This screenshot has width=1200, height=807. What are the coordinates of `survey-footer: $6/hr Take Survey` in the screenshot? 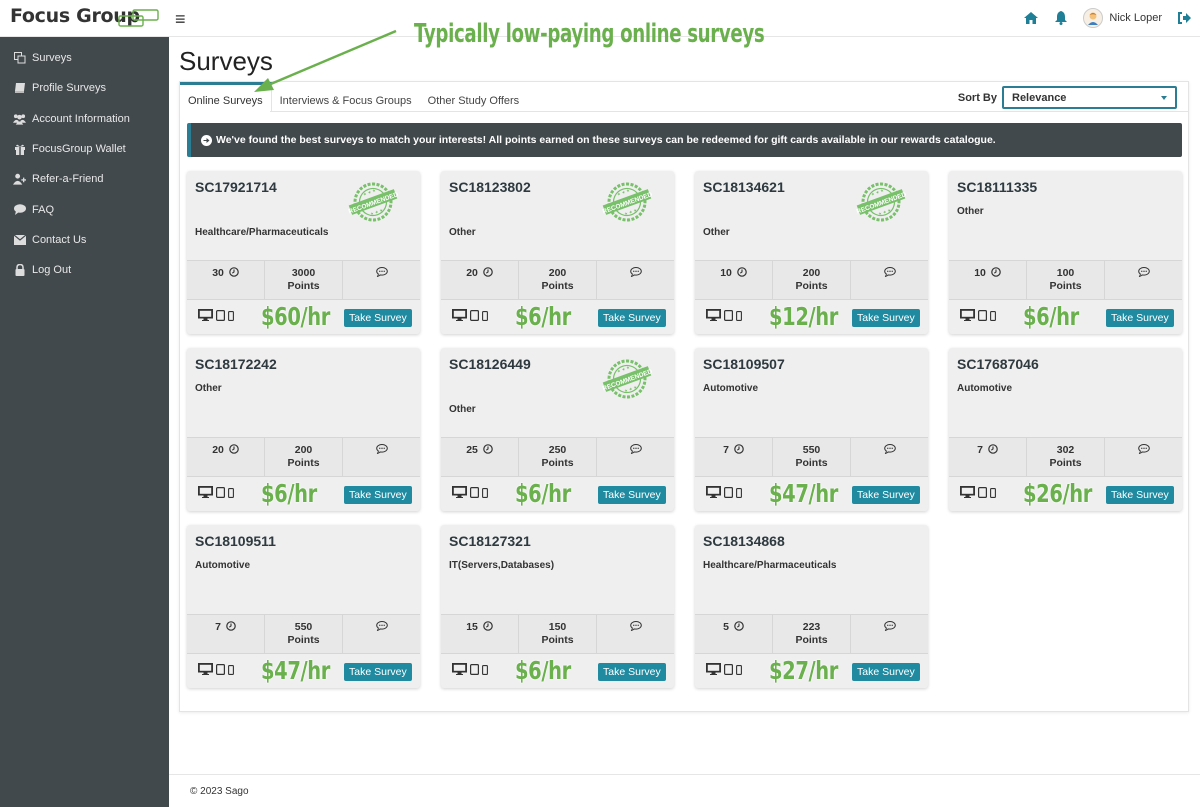 It's located at (557, 494).